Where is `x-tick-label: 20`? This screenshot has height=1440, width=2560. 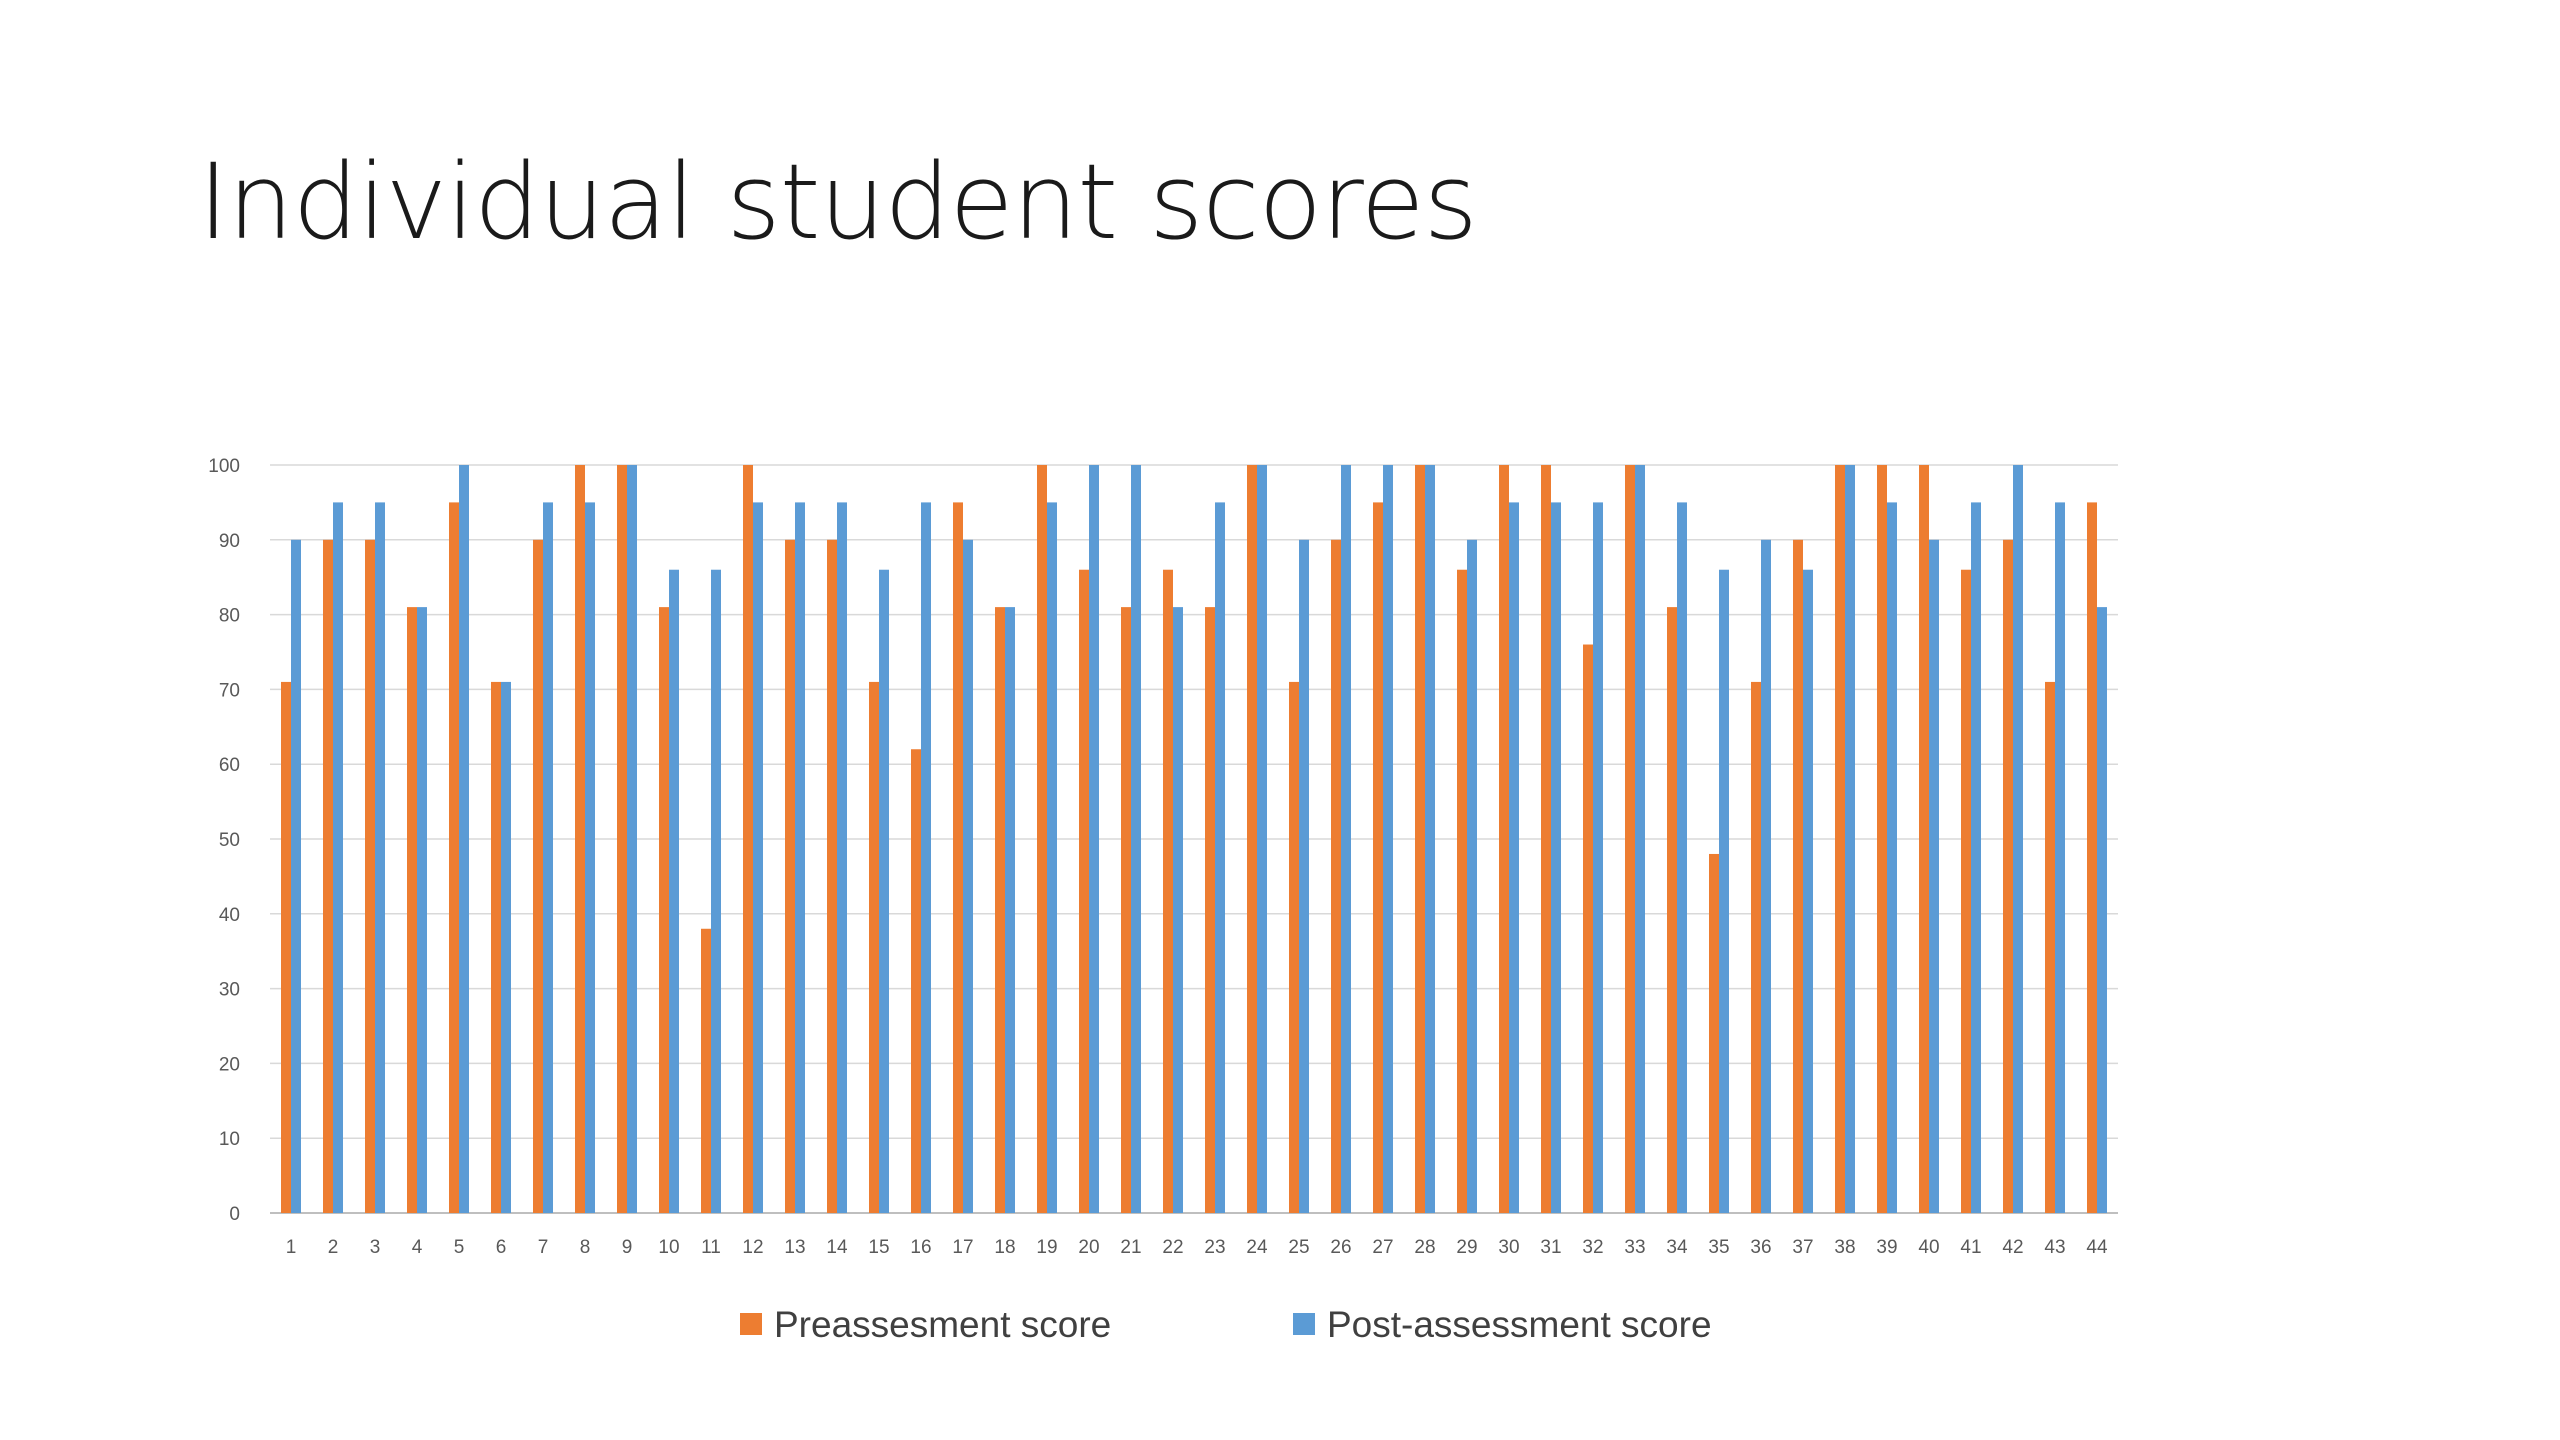
x-tick-label: 20 is located at coordinates (1088, 1247).